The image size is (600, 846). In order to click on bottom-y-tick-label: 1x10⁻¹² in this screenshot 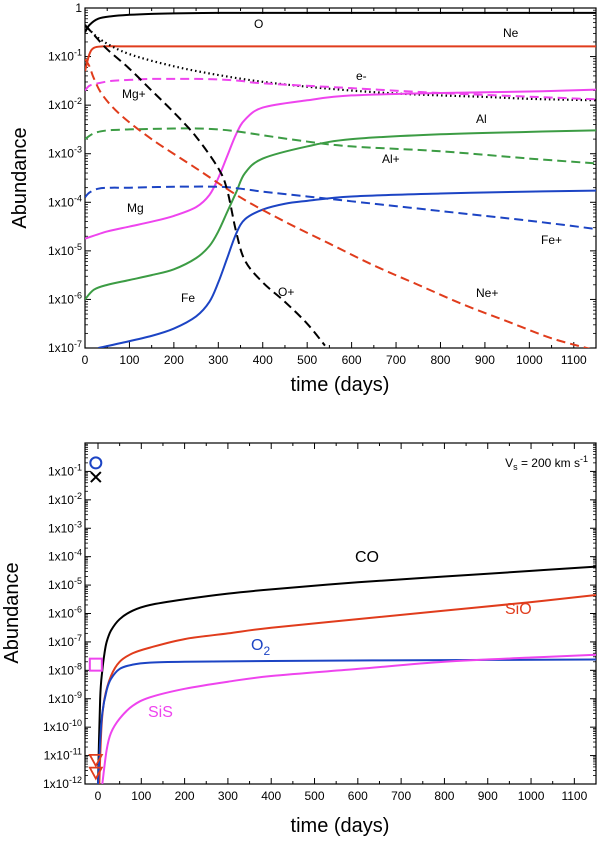, I will do `click(62, 783)`.